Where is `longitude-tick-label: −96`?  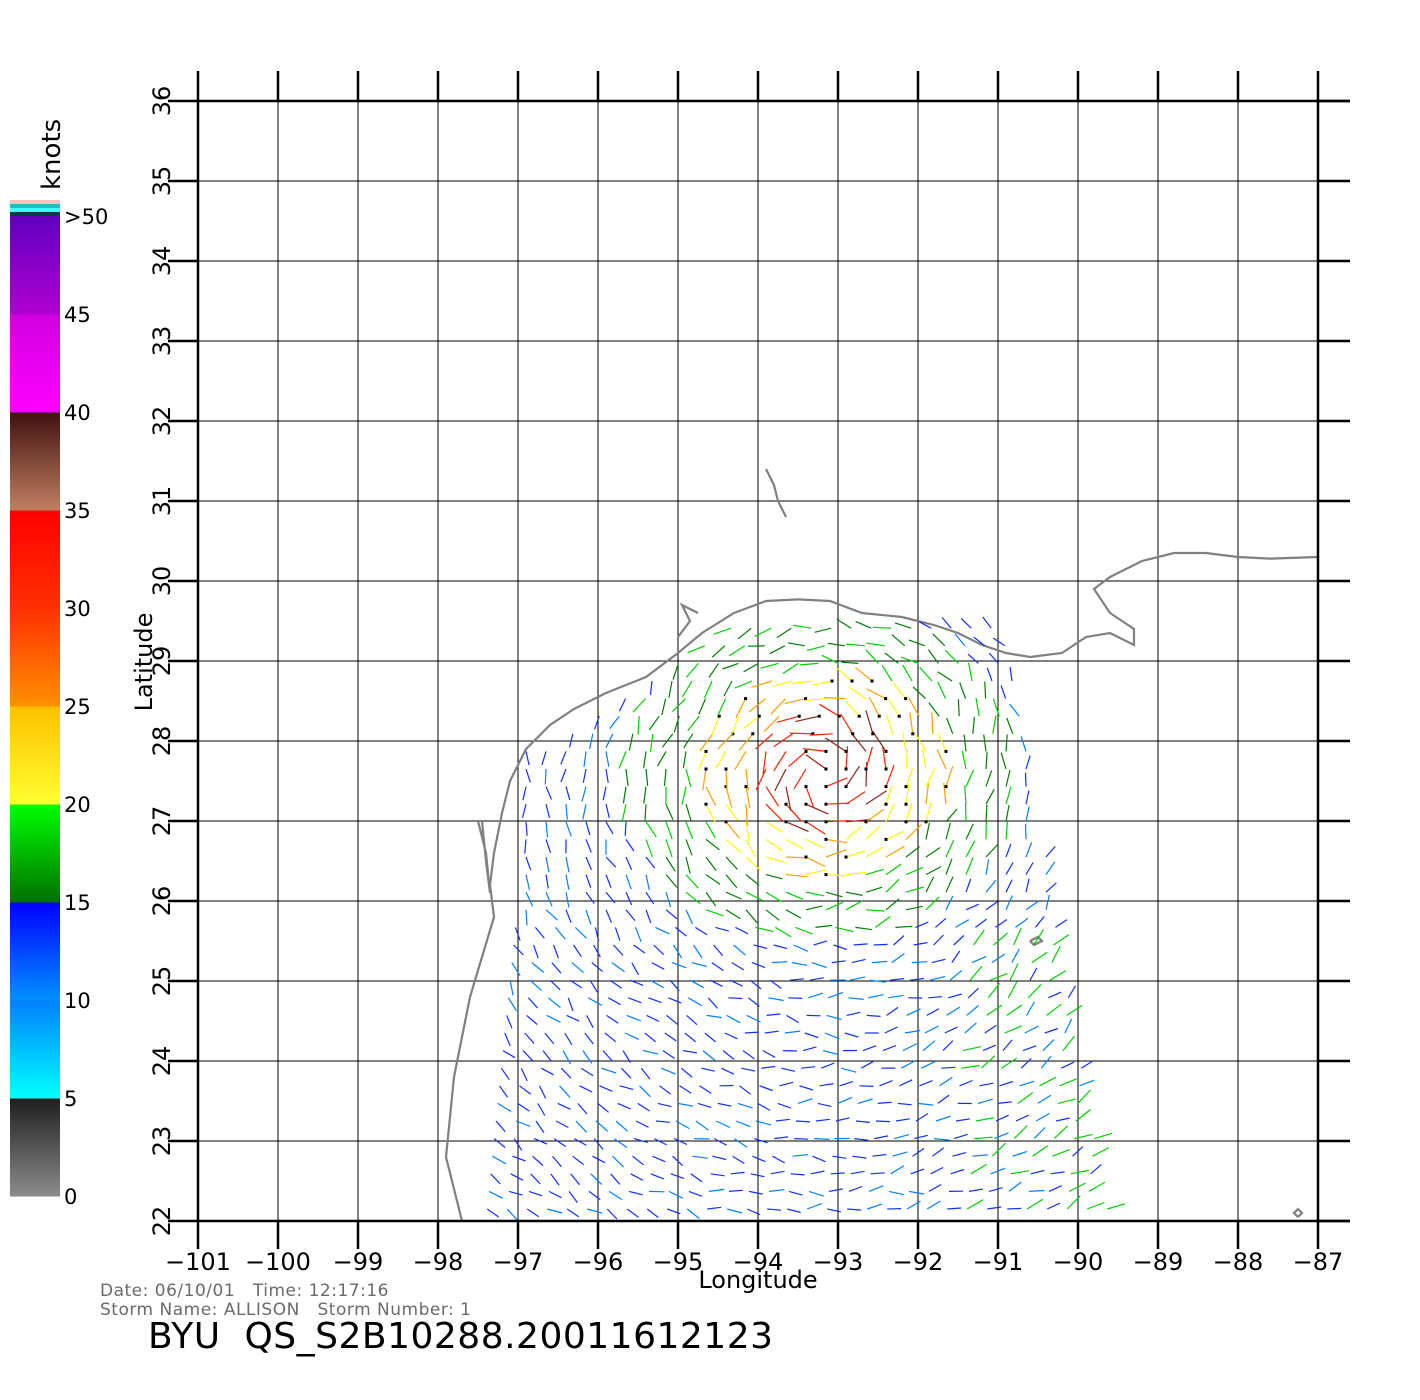 longitude-tick-label: −96 is located at coordinates (598, 1262).